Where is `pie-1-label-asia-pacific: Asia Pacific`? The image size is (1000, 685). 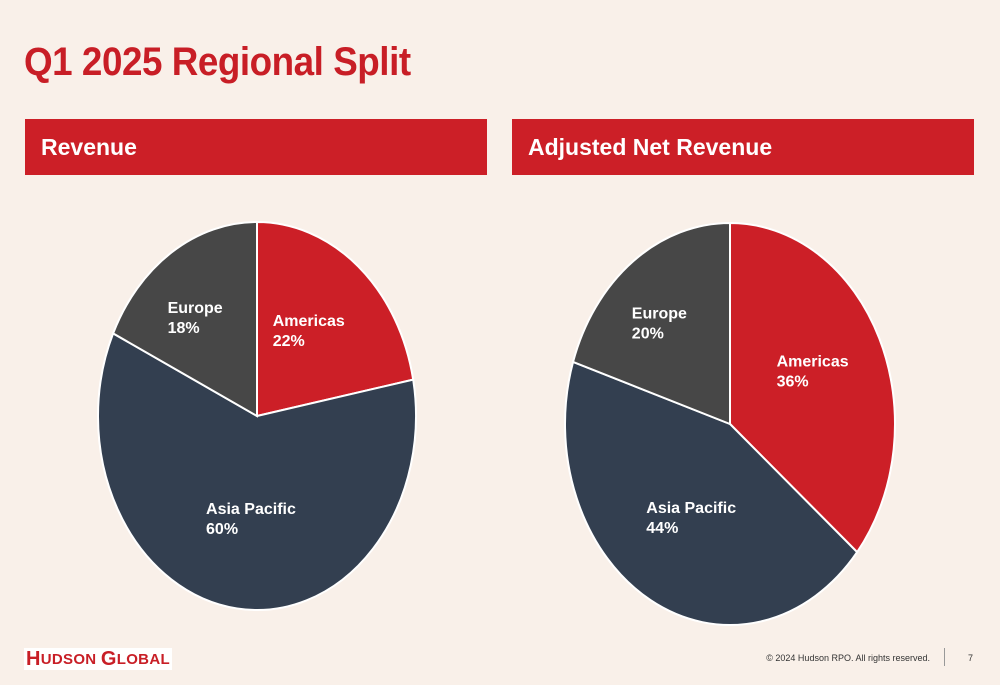
pie-1-label-asia-pacific: Asia Pacific is located at coordinates (691, 508).